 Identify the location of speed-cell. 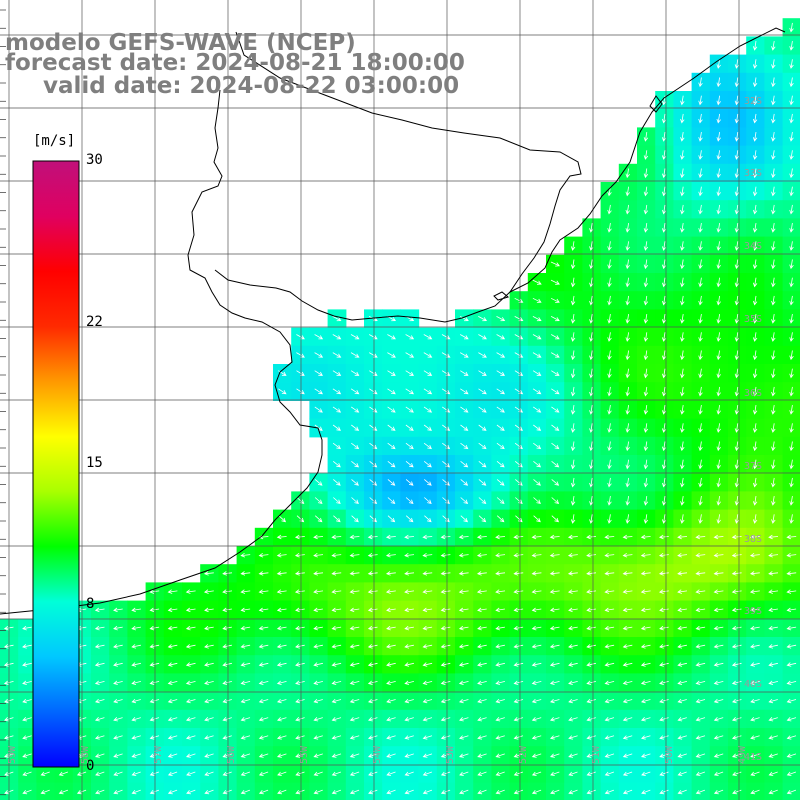
(791, 791).